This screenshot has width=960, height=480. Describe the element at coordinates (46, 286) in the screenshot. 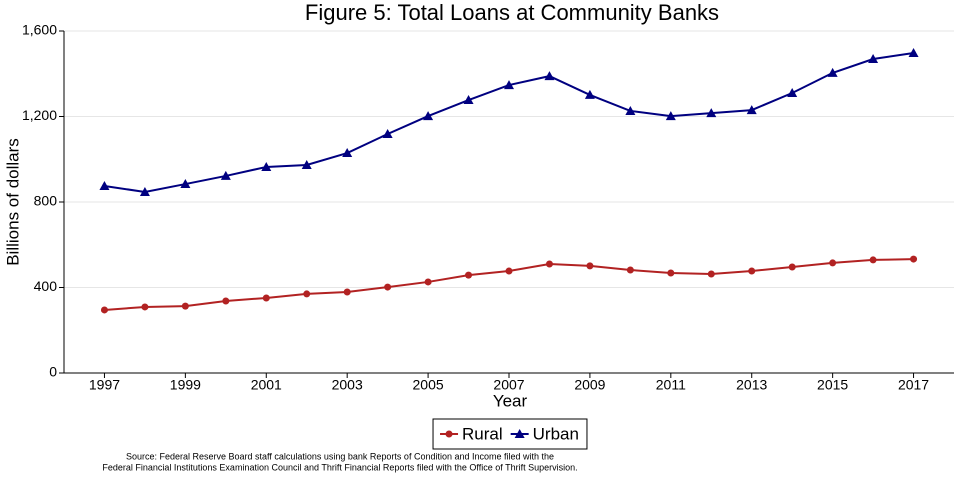

I see `y-tick-label: 400` at that location.